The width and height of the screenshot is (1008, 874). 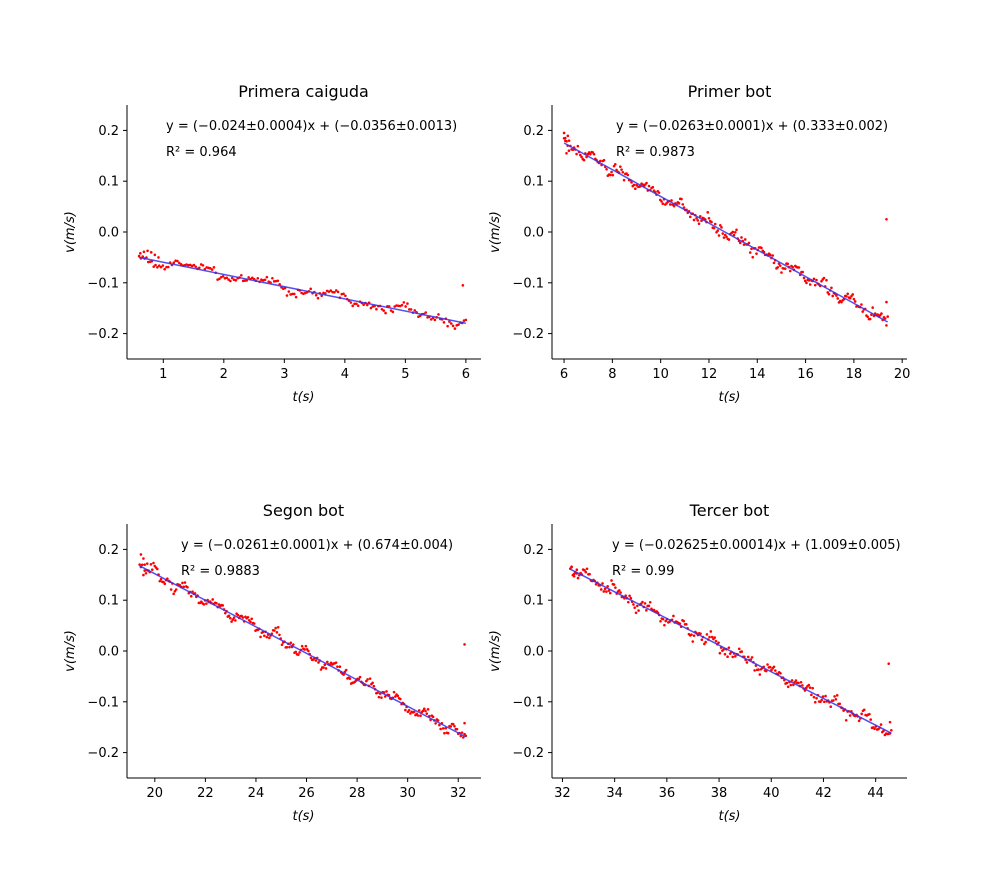 I want to click on x-tick-label: 30, so click(x=407, y=793).